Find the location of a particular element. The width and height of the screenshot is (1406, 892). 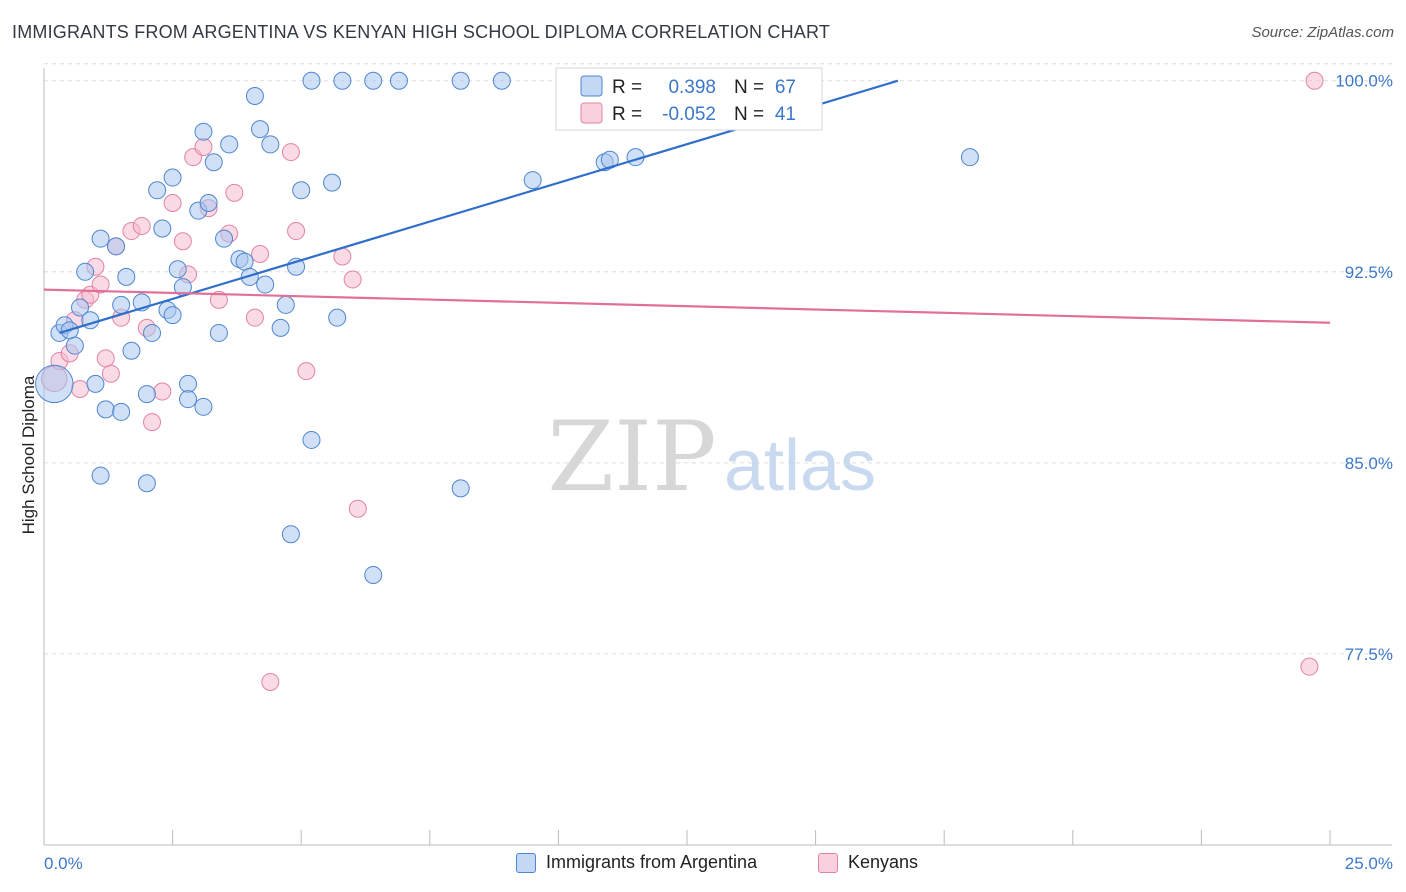

y-tick-label-1: 85.0% is located at coordinates (1369, 463).